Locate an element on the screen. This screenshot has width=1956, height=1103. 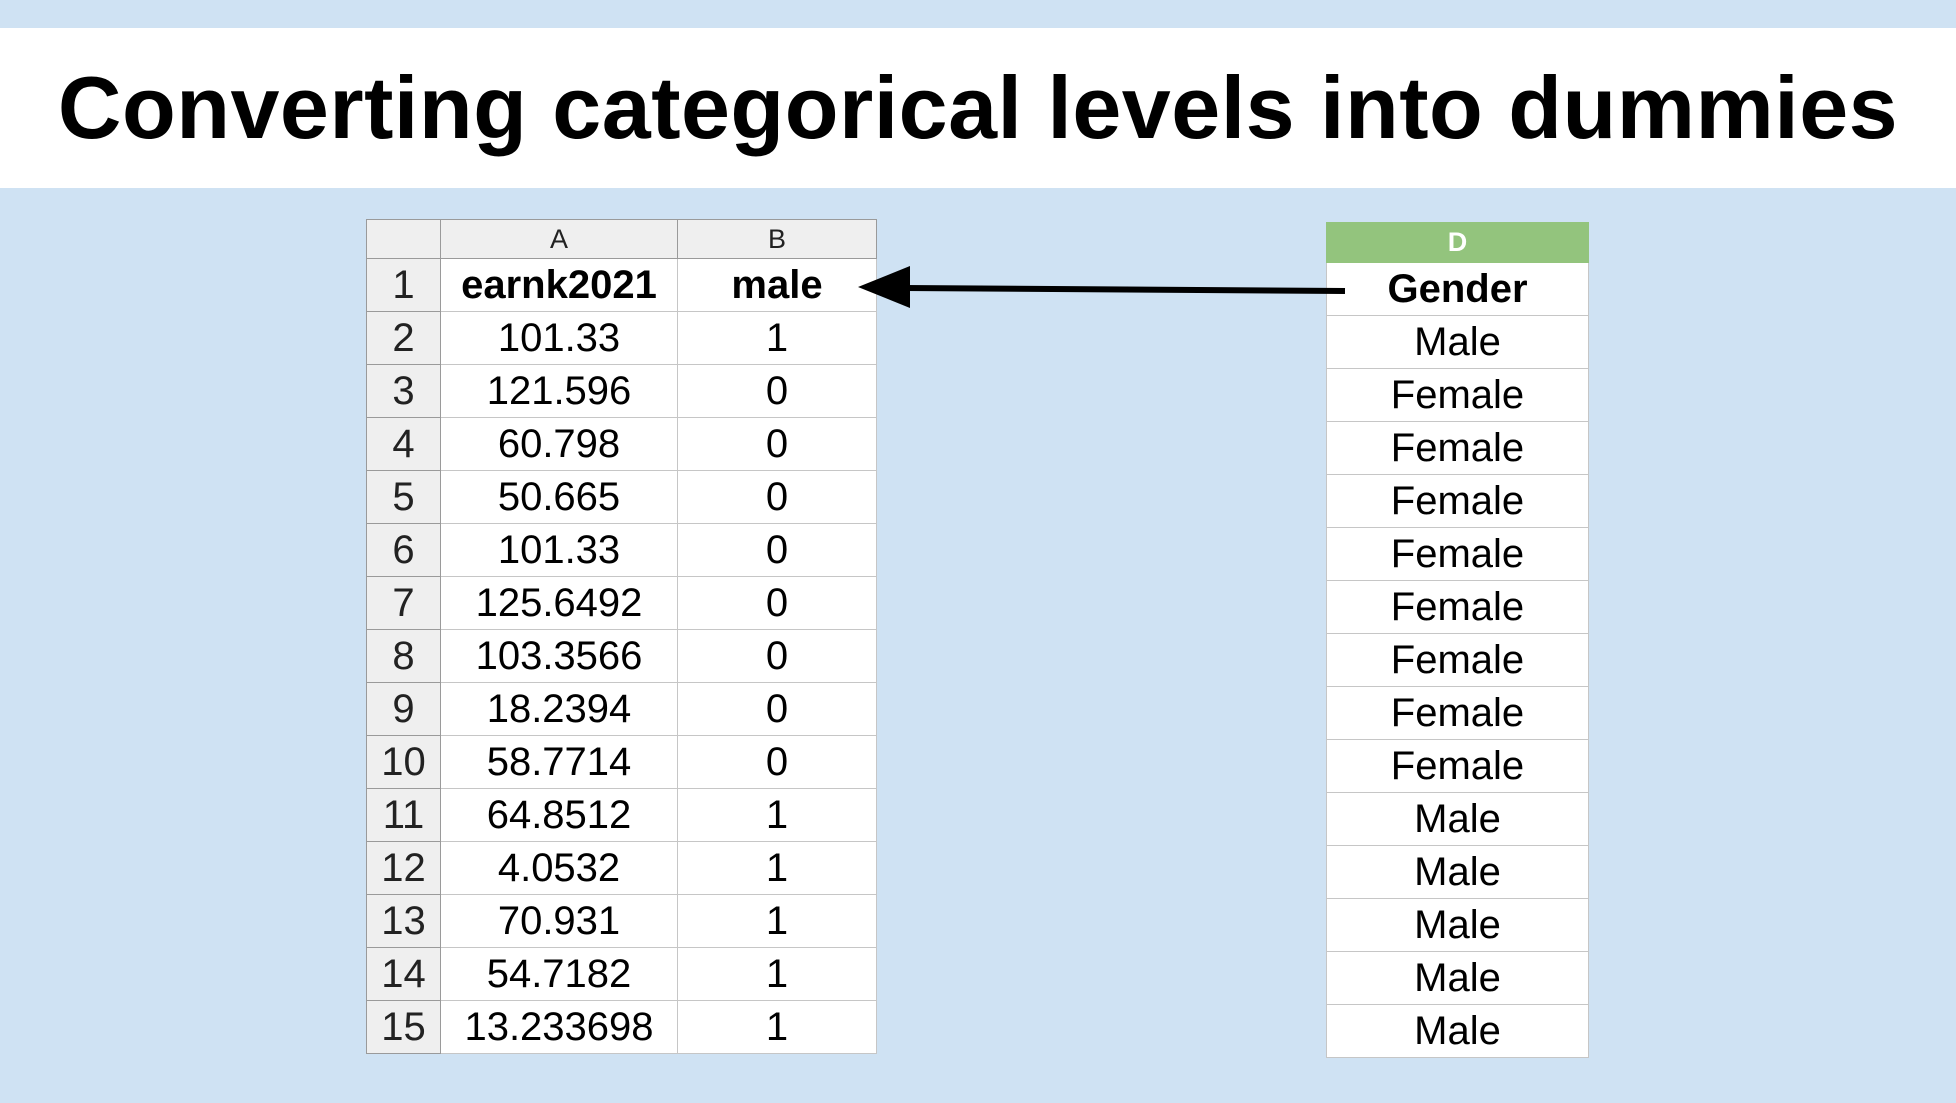
cell-a: 60.798 is located at coordinates (559, 444).